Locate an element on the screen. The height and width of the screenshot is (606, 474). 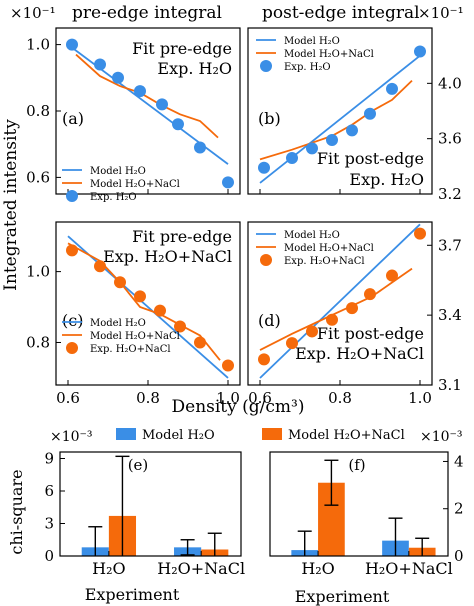
y-tick-label: 3.7 is located at coordinates (450, 245).